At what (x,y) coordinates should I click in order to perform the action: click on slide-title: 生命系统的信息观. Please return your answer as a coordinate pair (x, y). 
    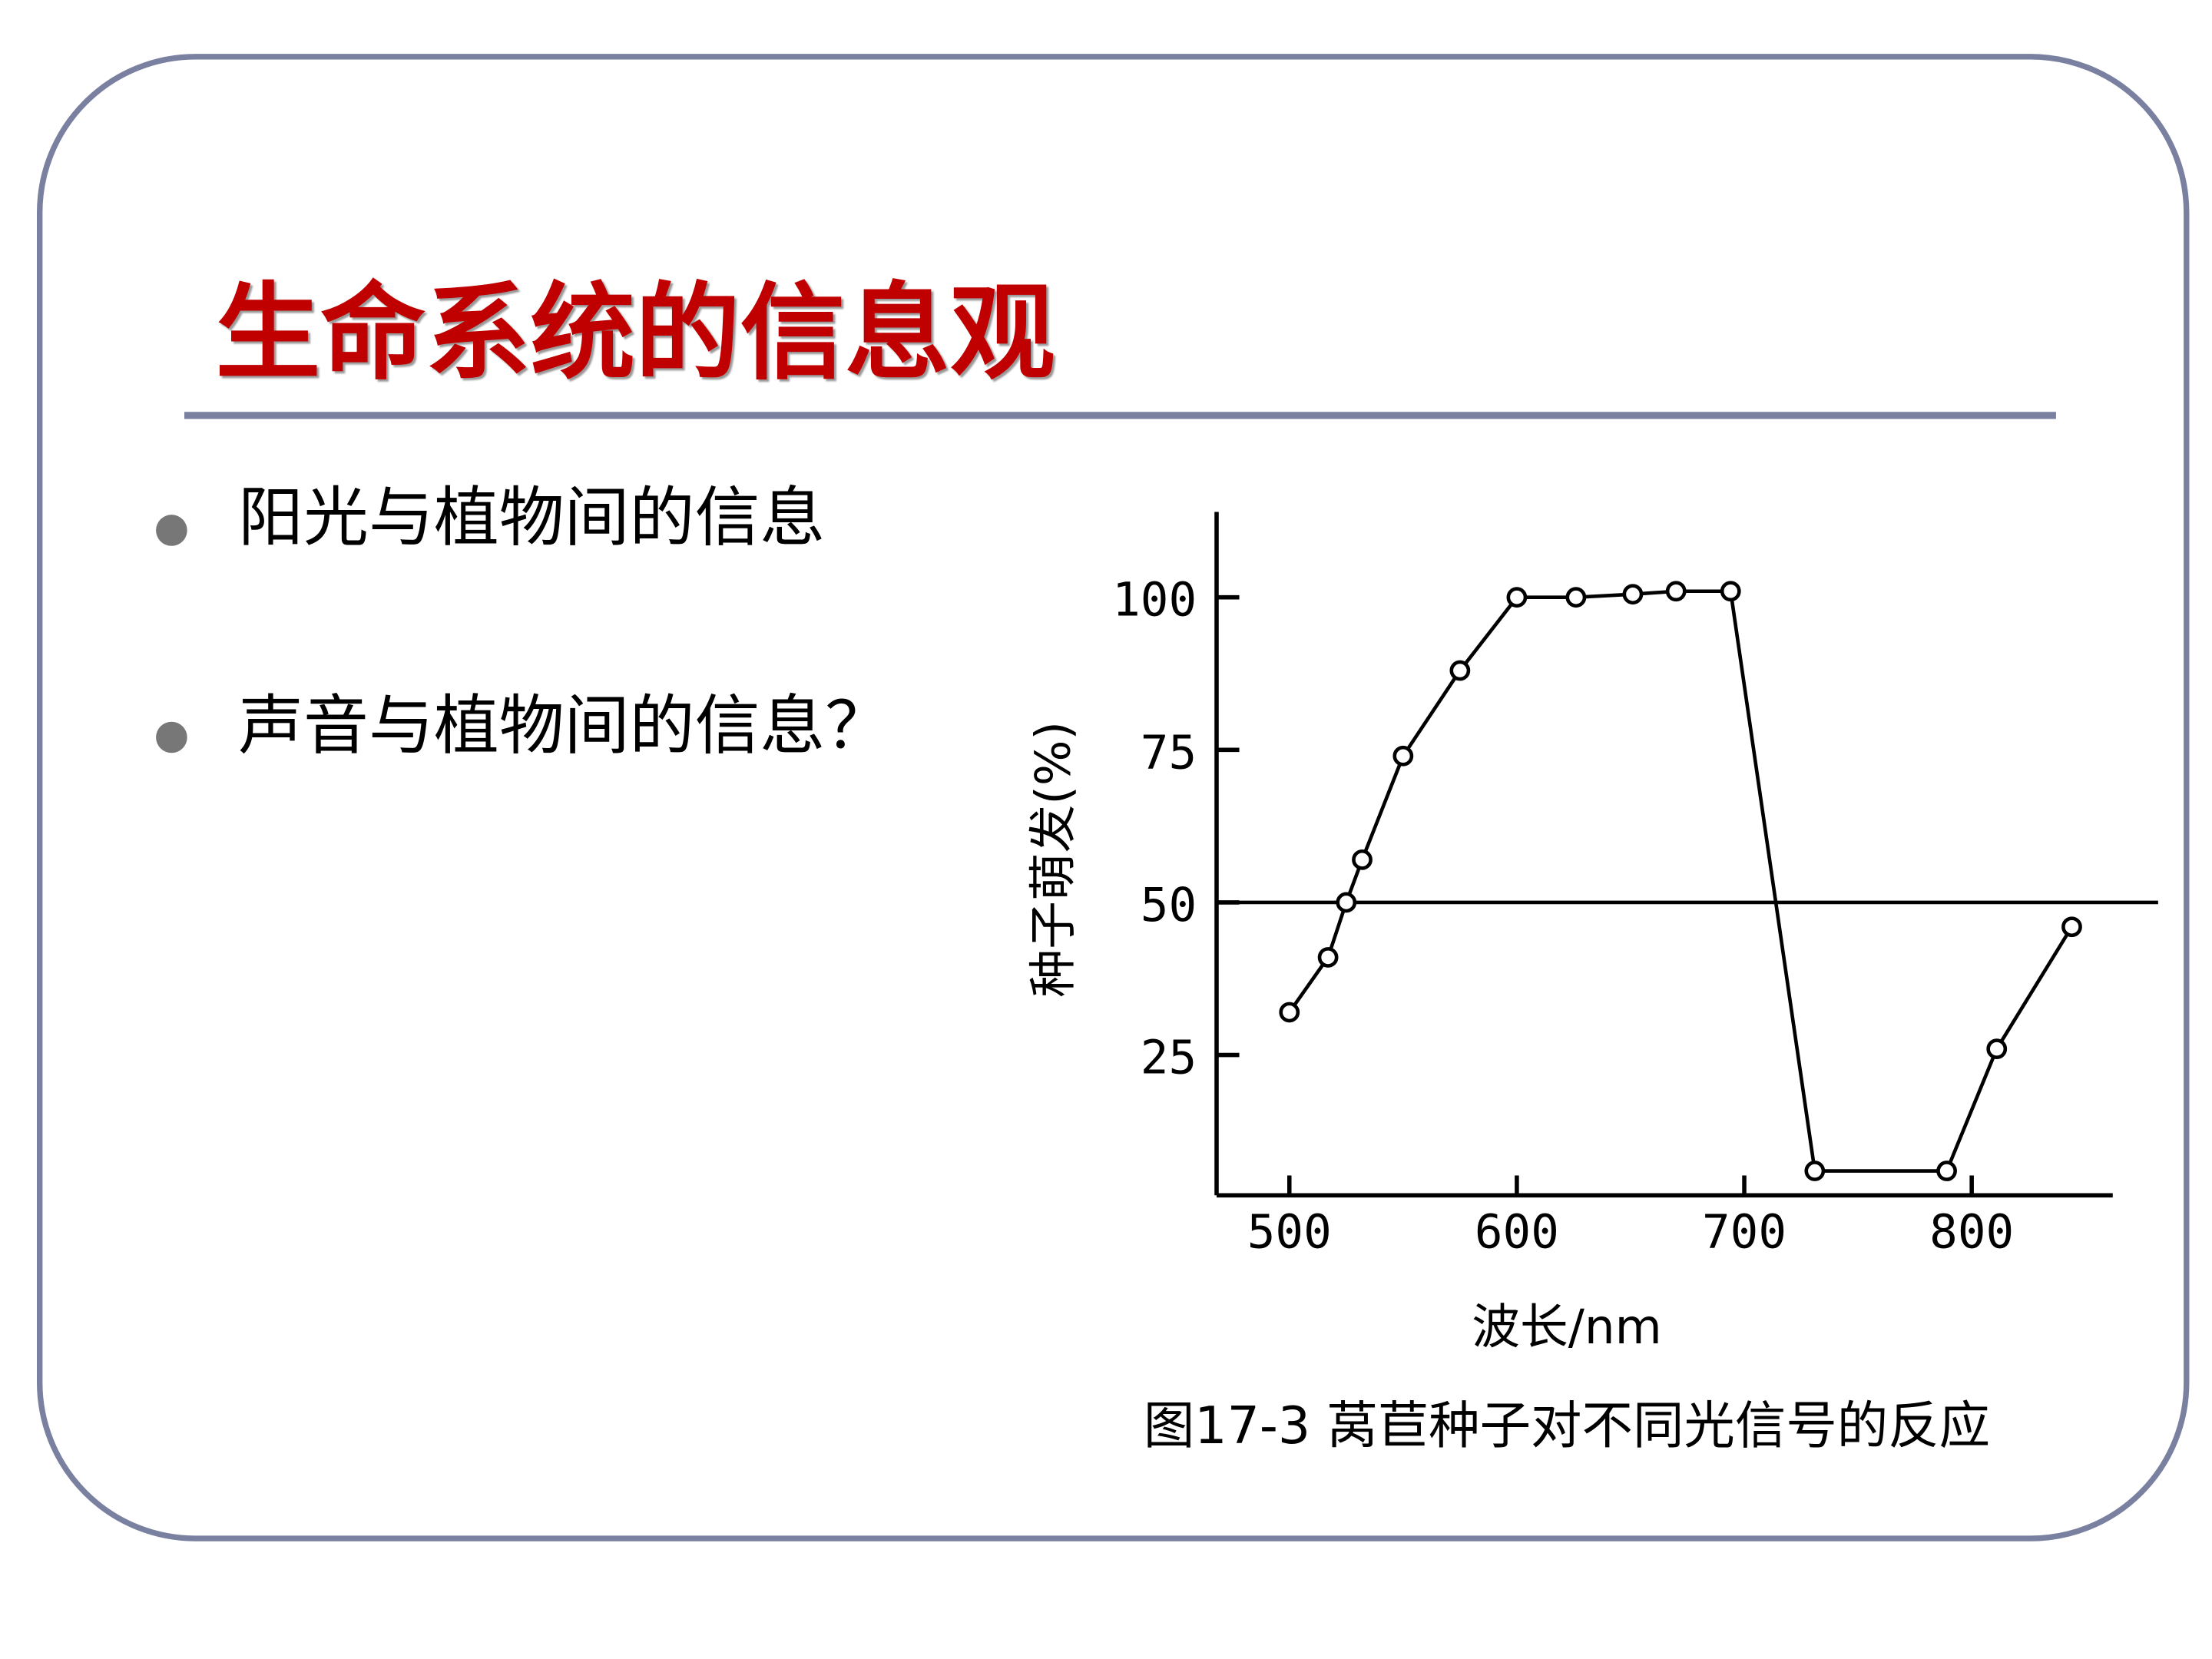
    Looking at the image, I should click on (636, 334).